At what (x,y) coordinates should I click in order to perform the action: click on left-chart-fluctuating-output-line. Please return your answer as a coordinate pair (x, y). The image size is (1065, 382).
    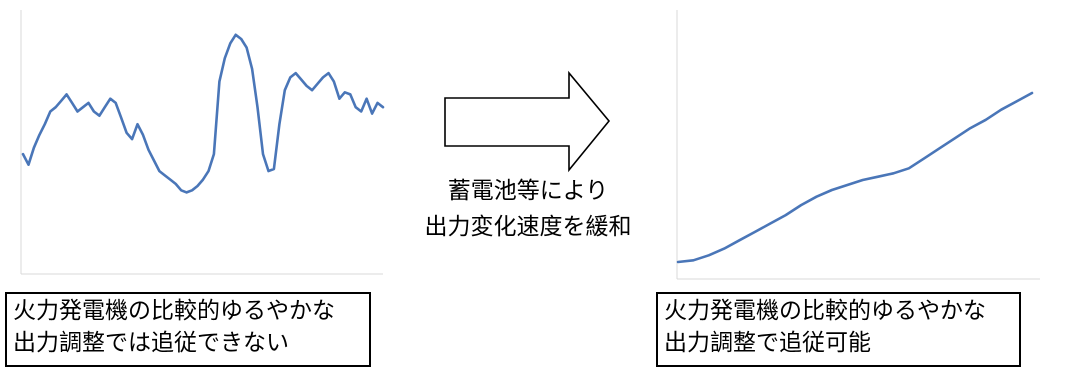
    Looking at the image, I should click on (203, 113).